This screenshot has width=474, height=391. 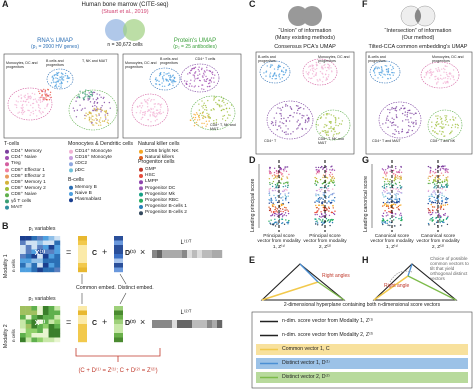 What do you see at coordinates (105, 322) in the screenshot?
I see `label: +` at bounding box center [105, 322].